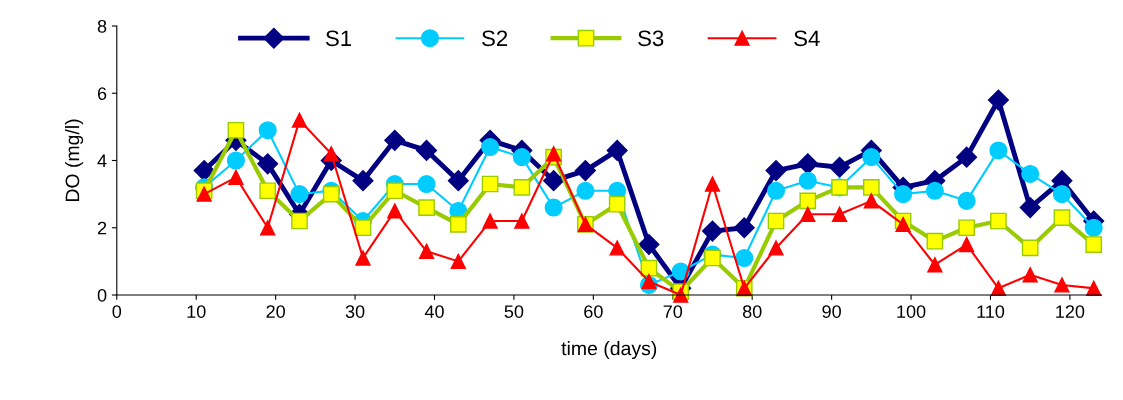 The height and width of the screenshot is (400, 1123). I want to click on x-tick-label: 110, so click(991, 311).